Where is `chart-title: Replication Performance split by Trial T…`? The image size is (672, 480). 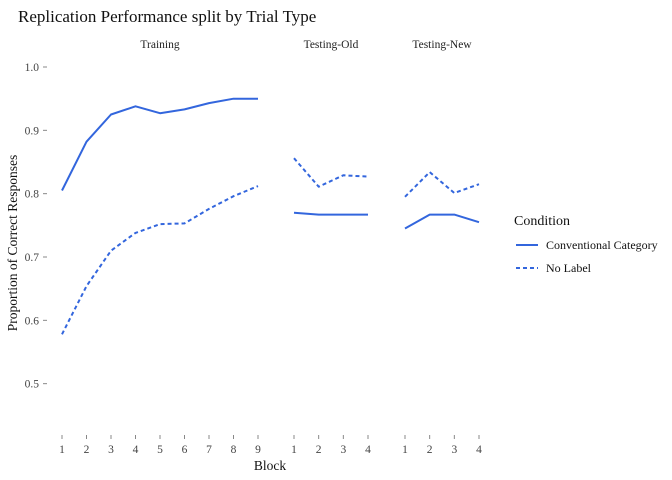 chart-title: Replication Performance split by Trial T… is located at coordinates (167, 16).